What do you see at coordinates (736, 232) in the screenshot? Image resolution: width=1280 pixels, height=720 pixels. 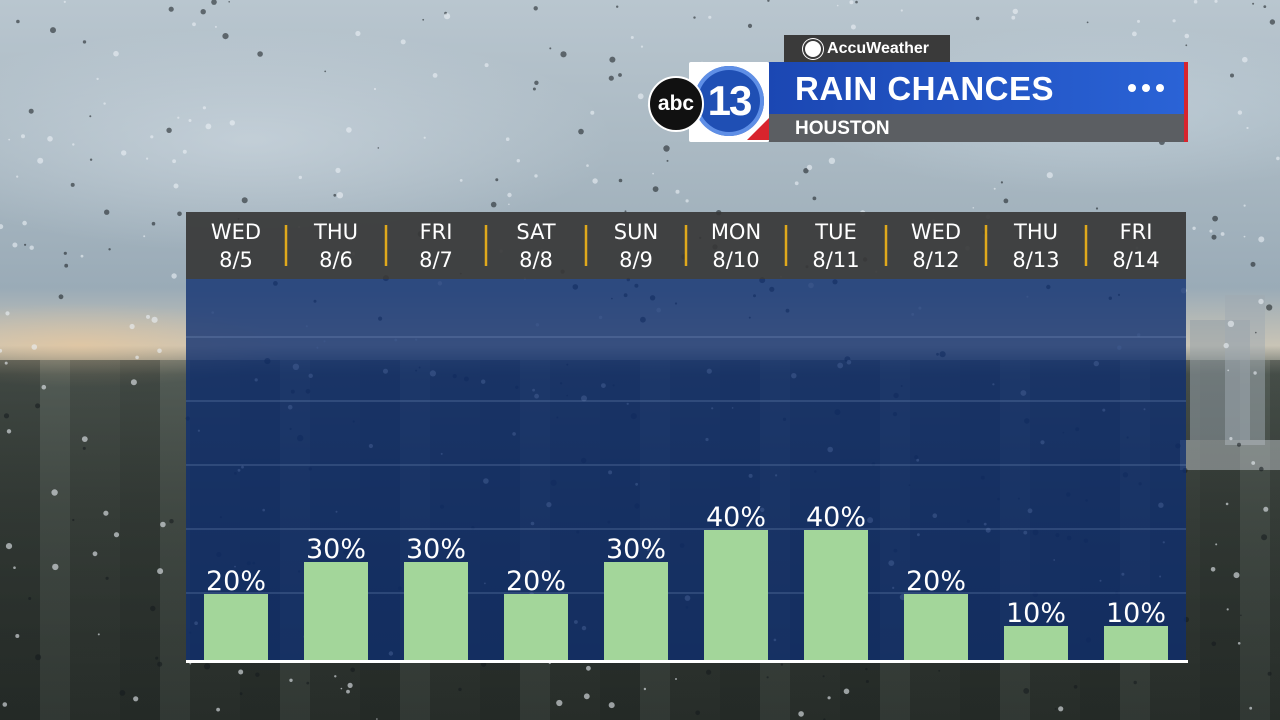 I see `tick-label-day: MON` at bounding box center [736, 232].